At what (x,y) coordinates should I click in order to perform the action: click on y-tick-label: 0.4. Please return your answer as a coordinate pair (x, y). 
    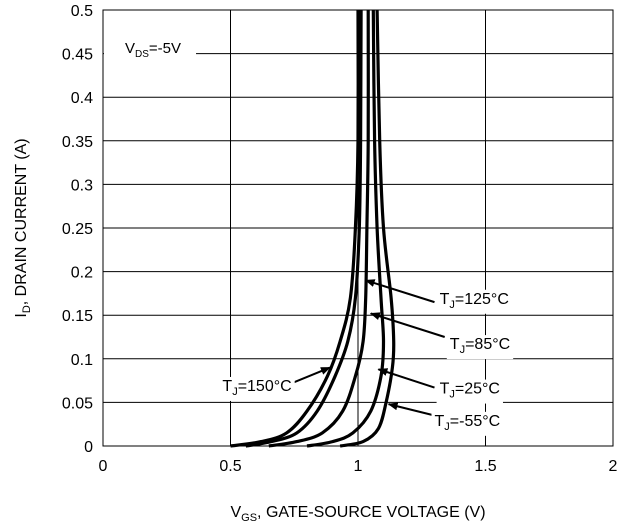
    Looking at the image, I should click on (82, 98).